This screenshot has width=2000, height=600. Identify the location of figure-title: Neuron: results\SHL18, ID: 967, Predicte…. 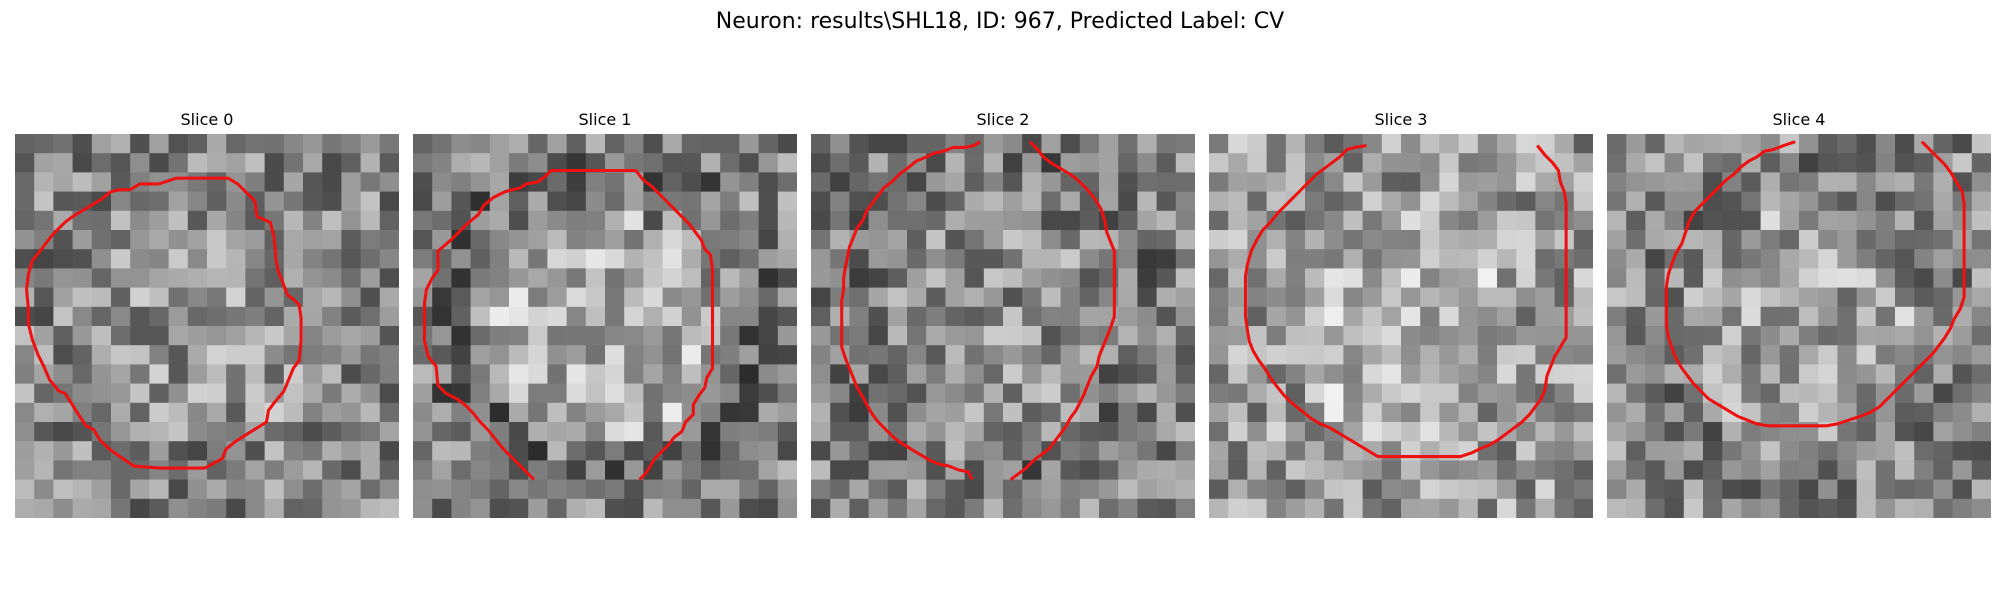
(1000, 21).